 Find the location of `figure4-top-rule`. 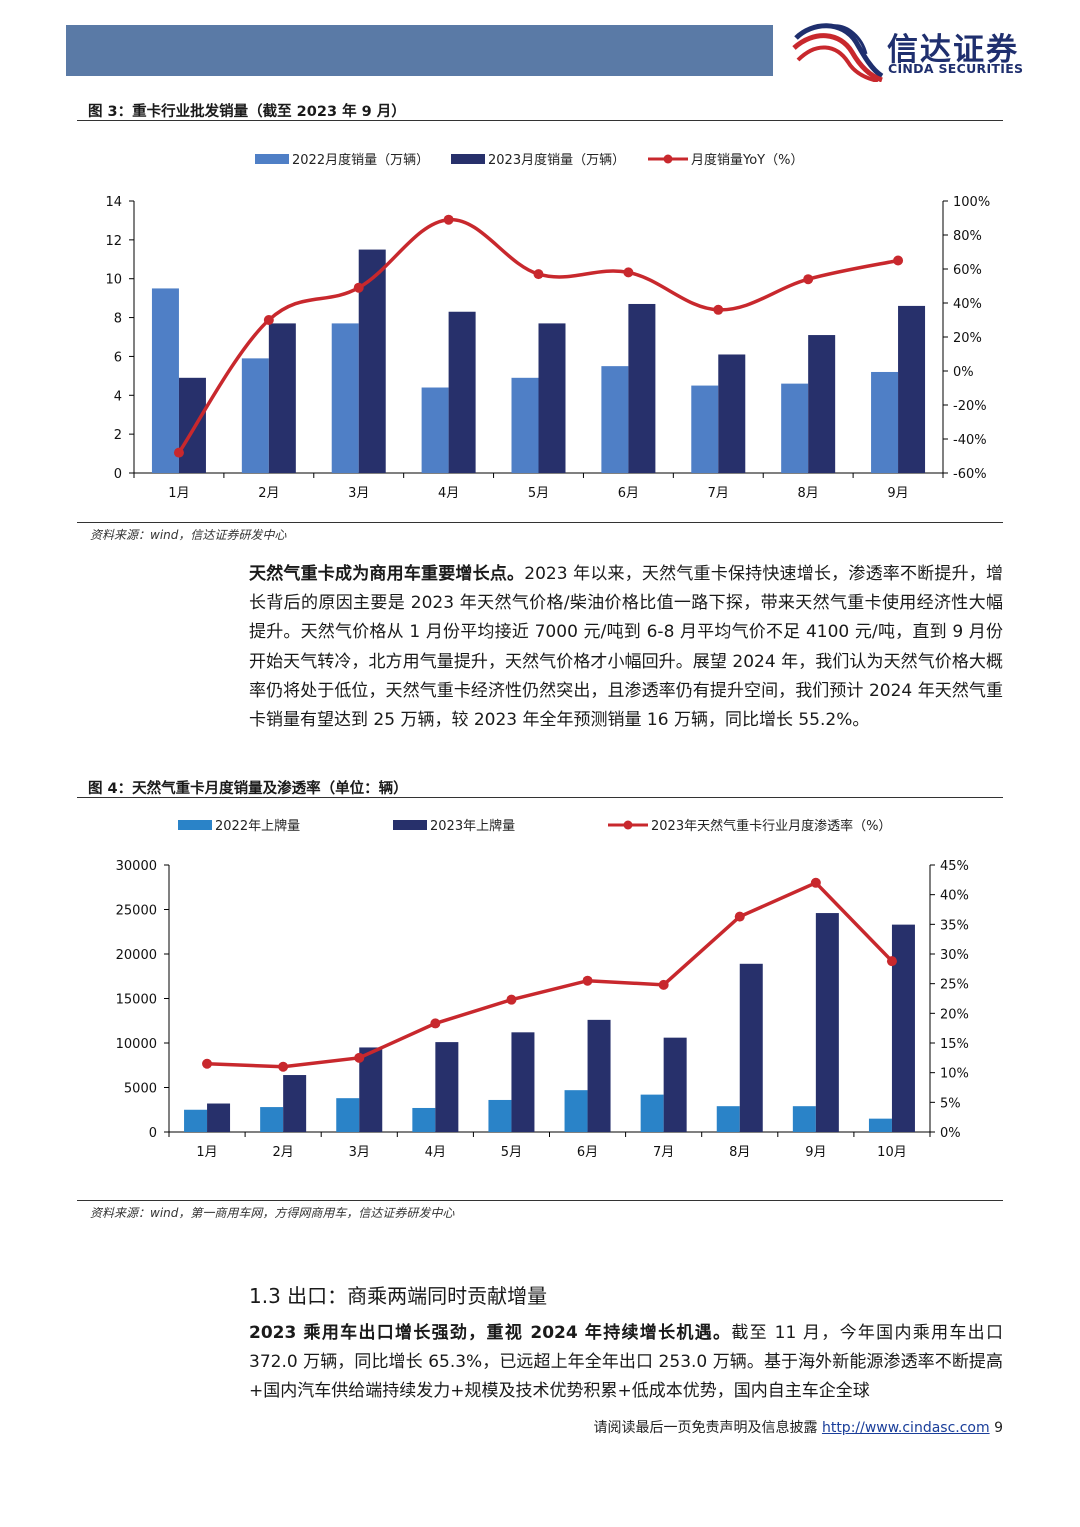

figure4-top-rule is located at coordinates (540, 797).